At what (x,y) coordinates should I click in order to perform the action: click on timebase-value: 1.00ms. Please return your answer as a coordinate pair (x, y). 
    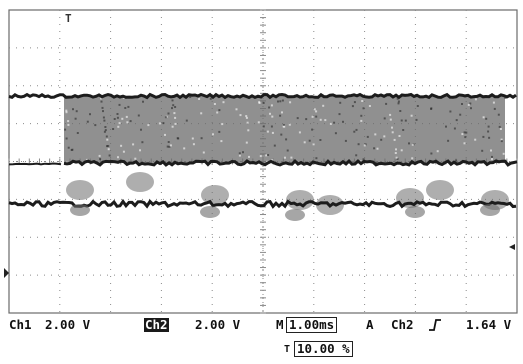
    Looking at the image, I should click on (312, 325).